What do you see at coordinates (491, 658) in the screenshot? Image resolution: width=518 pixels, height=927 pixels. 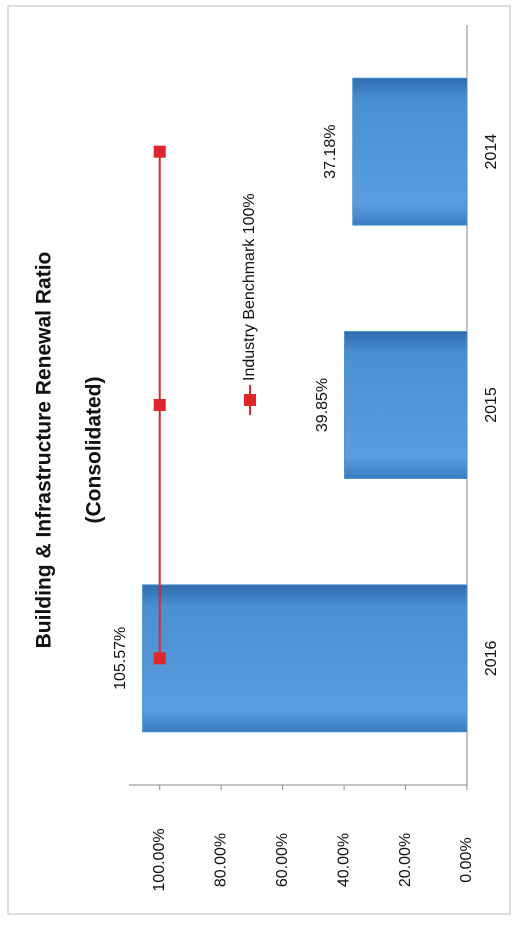 I see `x-tick-label: 2016` at bounding box center [491, 658].